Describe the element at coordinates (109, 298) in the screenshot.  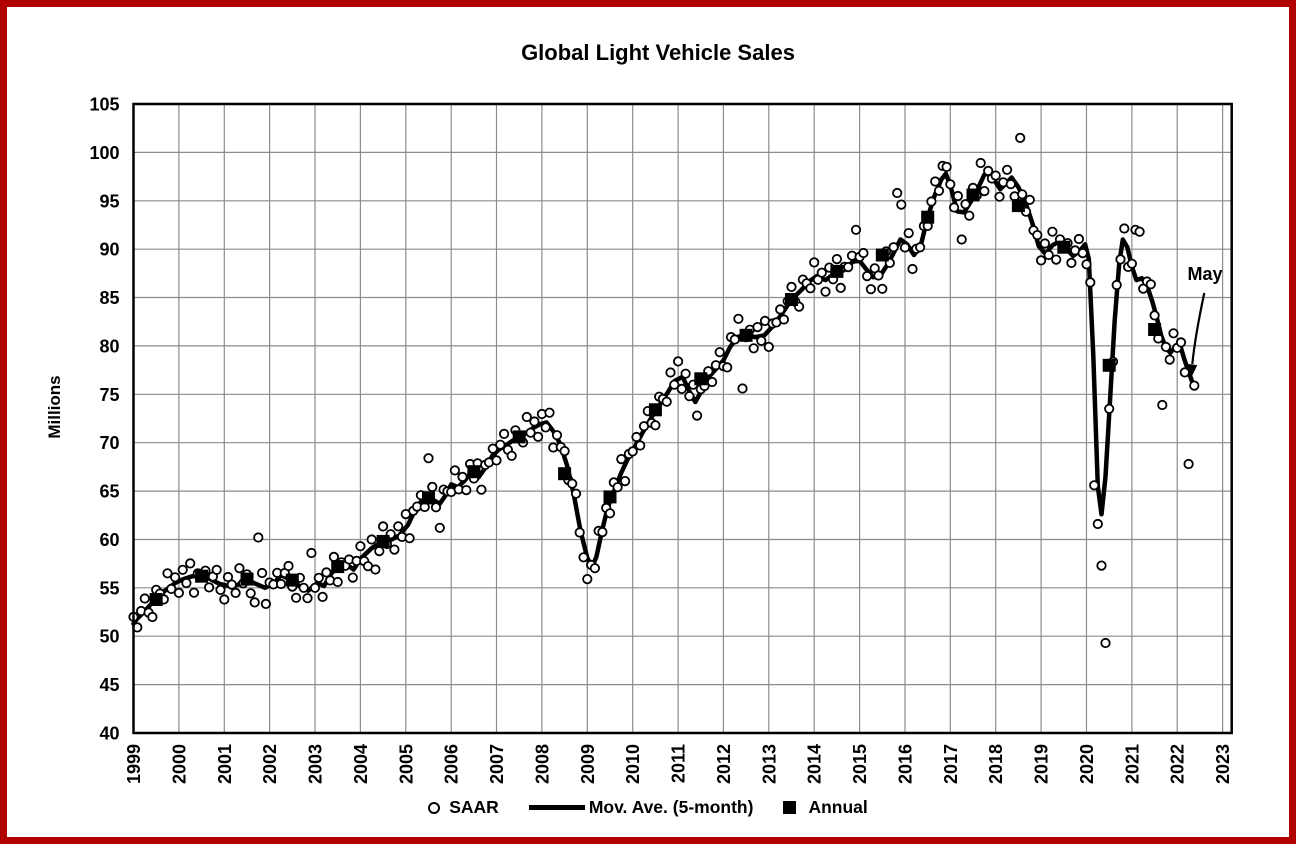
I see `svg-text: 85` at that location.